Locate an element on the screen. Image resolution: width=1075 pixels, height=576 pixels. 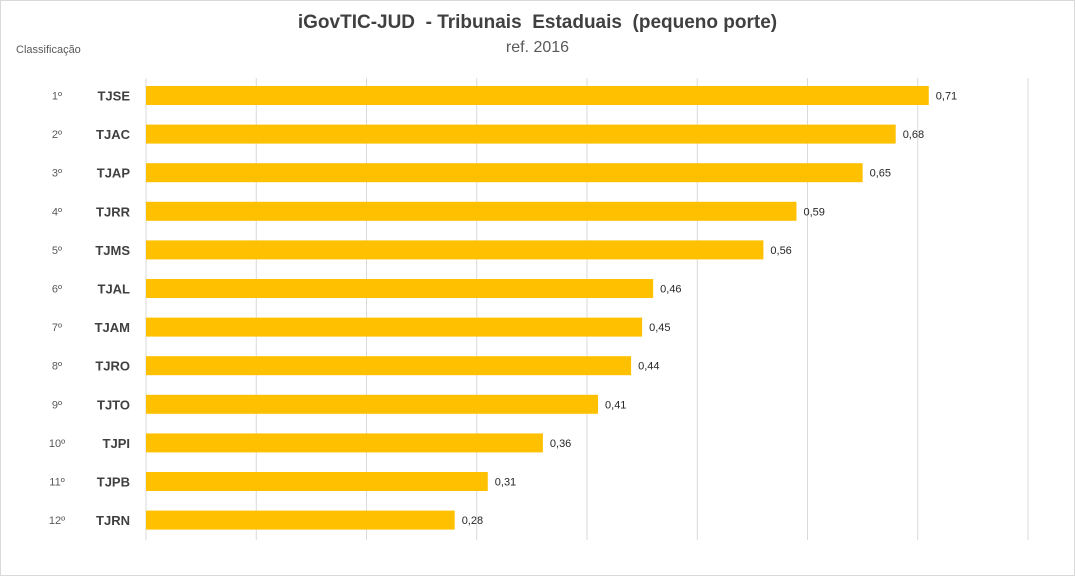
category-label: TJAM is located at coordinates (112, 327).